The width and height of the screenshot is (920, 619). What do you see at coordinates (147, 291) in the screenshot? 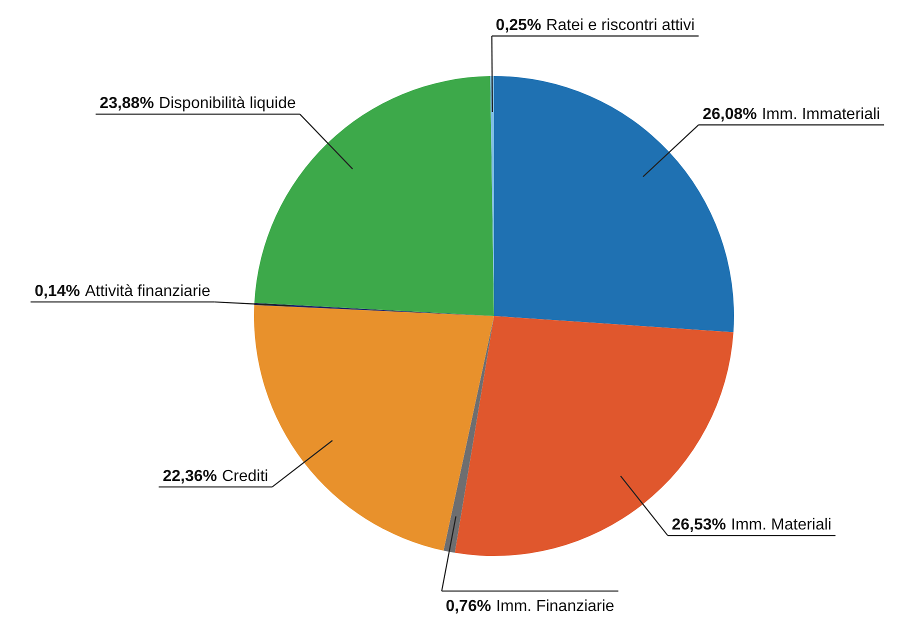
I see `slice-label: Attività finanziarie` at bounding box center [147, 291].